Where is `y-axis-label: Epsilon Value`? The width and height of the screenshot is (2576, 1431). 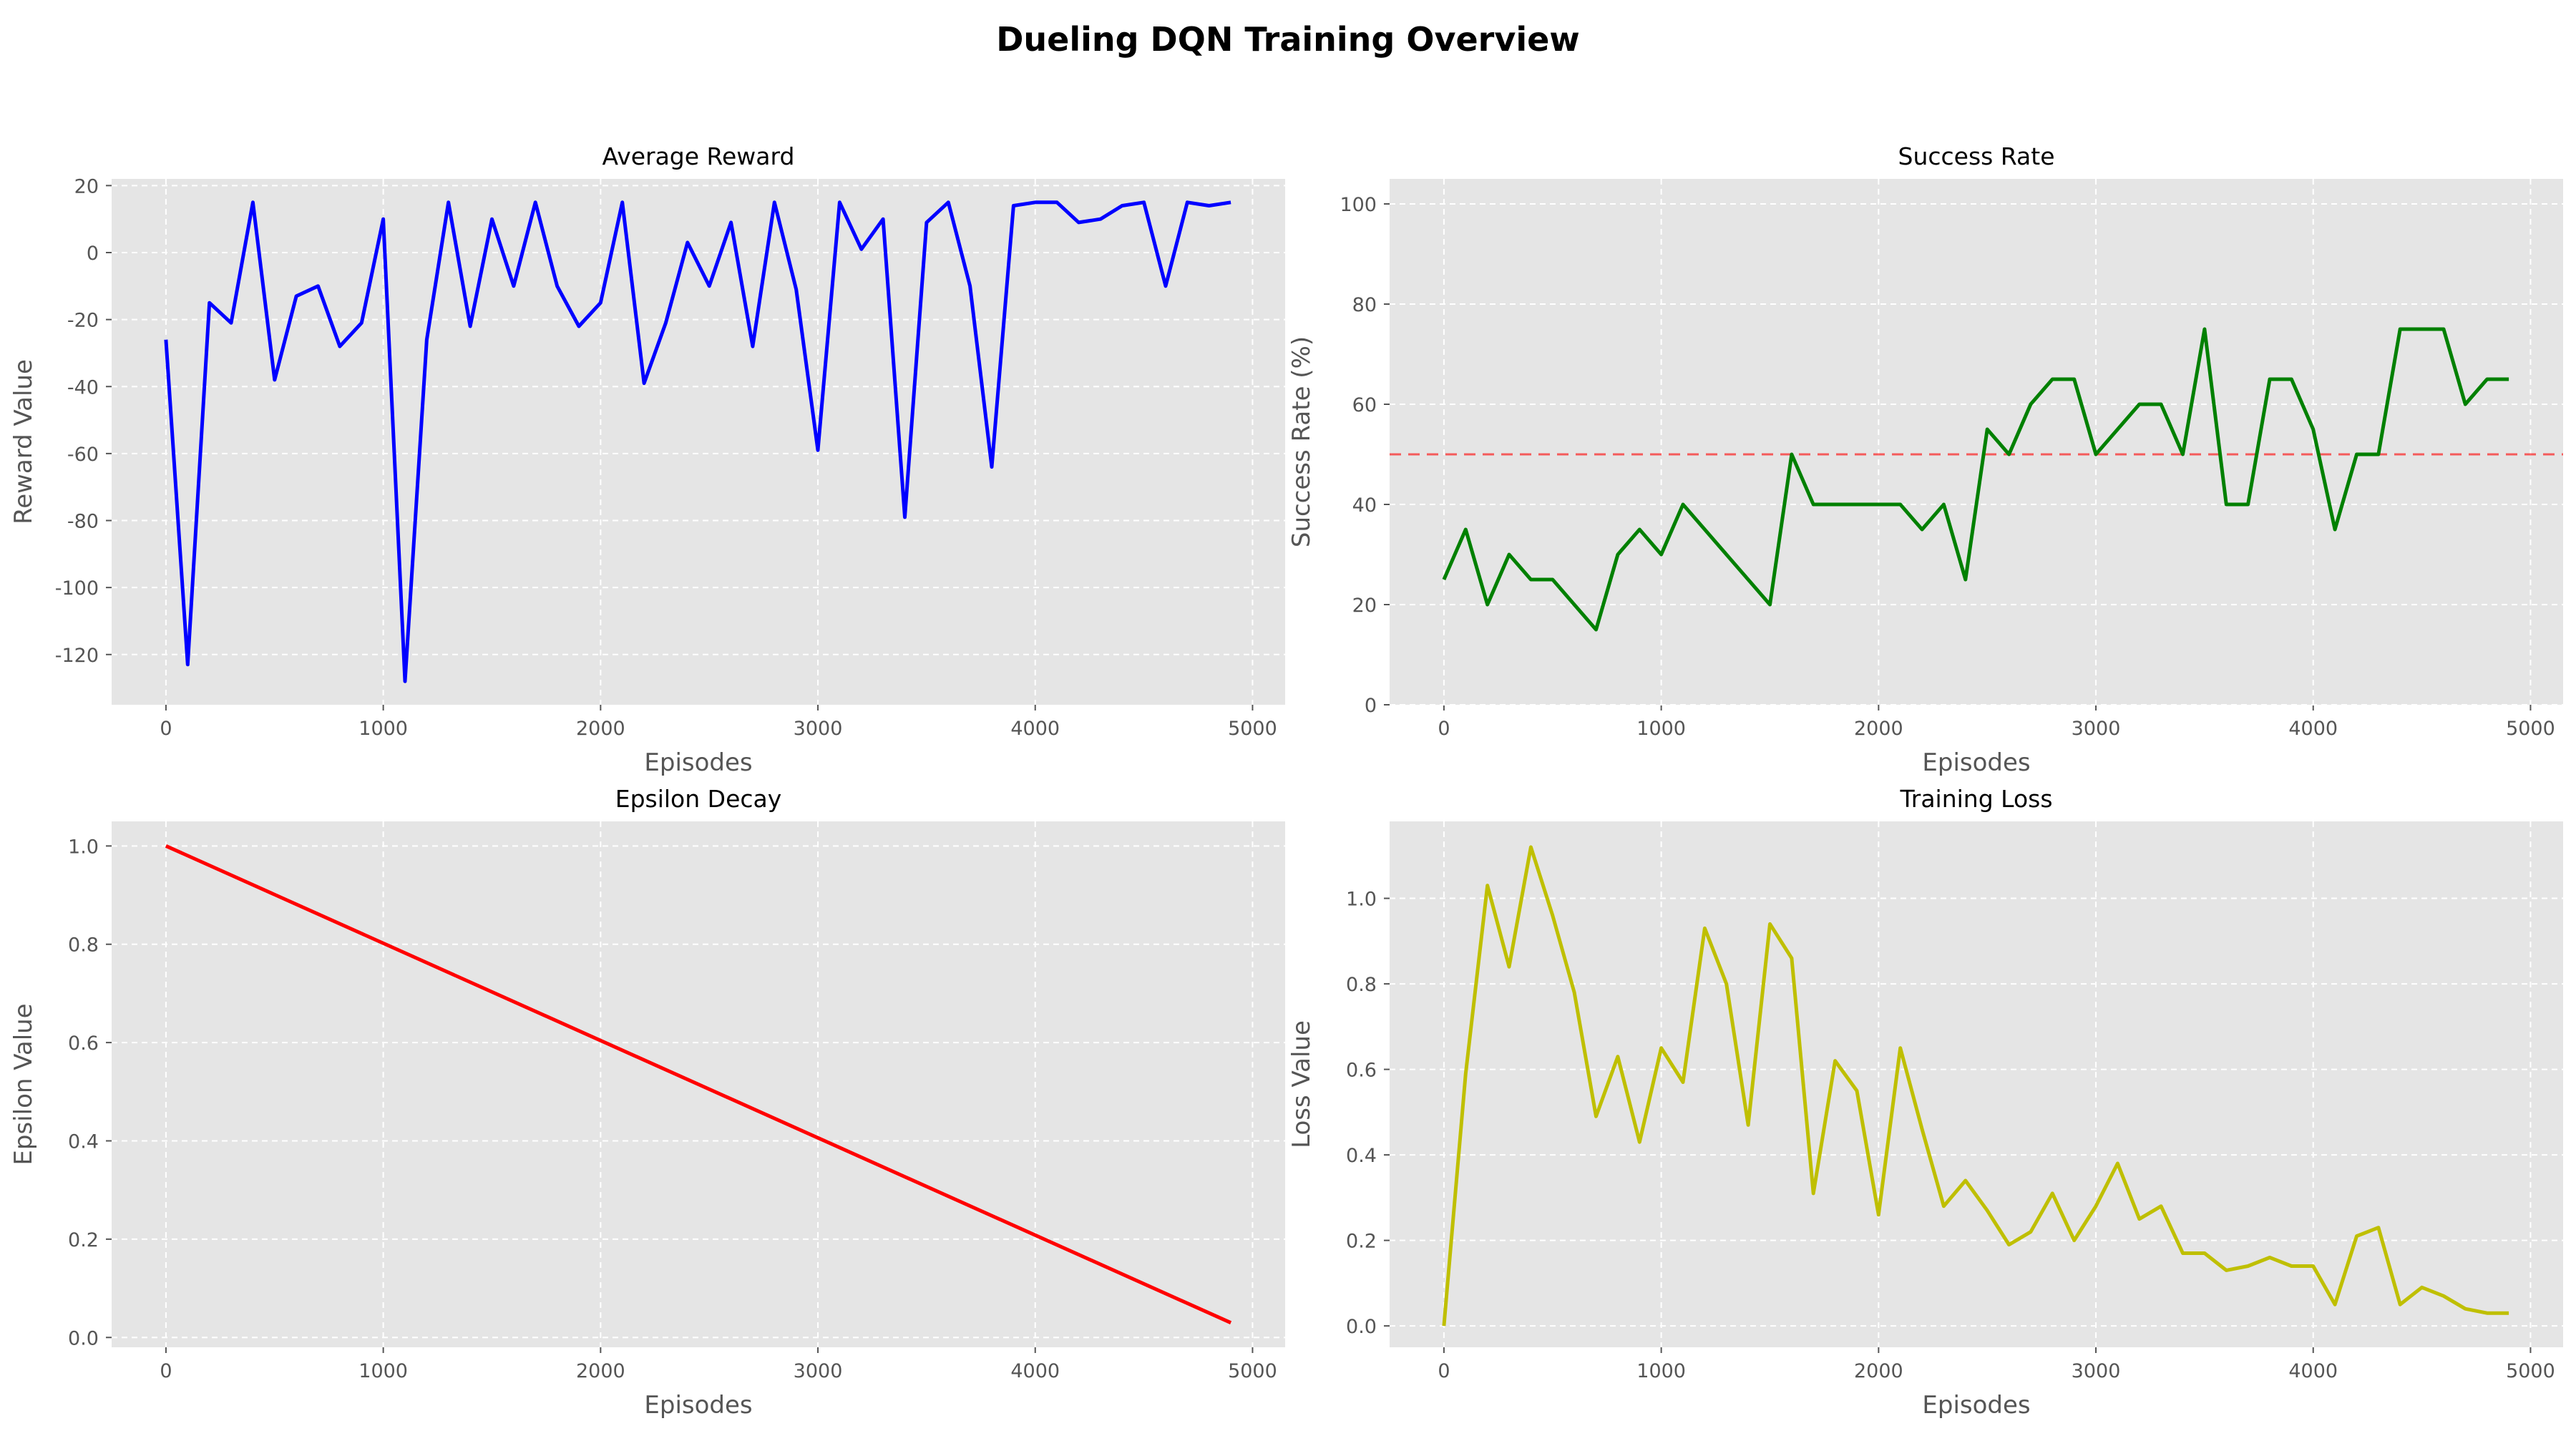 y-axis-label: Epsilon Value is located at coordinates (23, 1084).